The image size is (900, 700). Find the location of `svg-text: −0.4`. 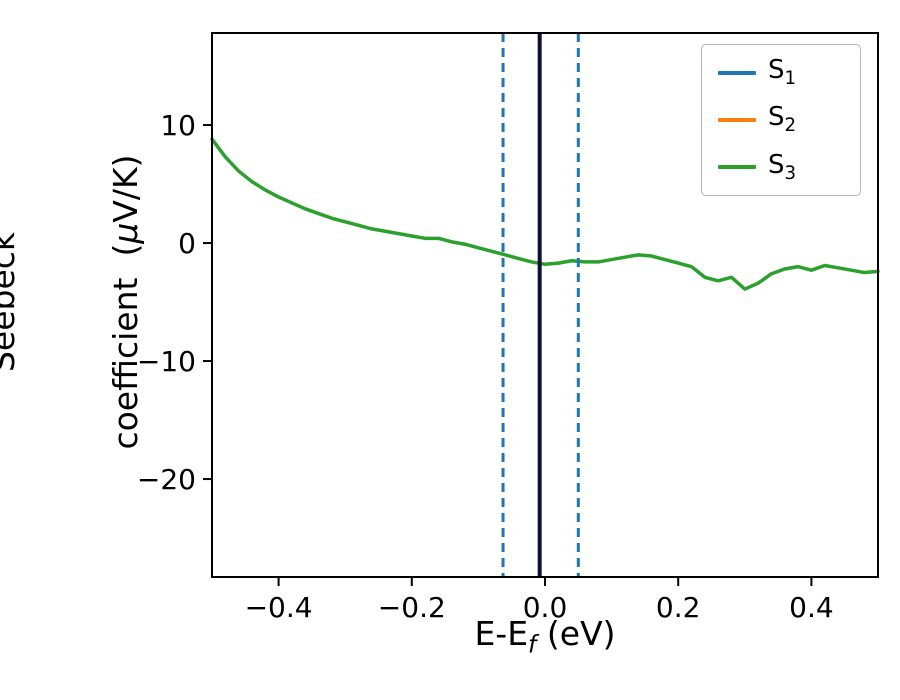

svg-text: −0.4 is located at coordinates (279, 607).